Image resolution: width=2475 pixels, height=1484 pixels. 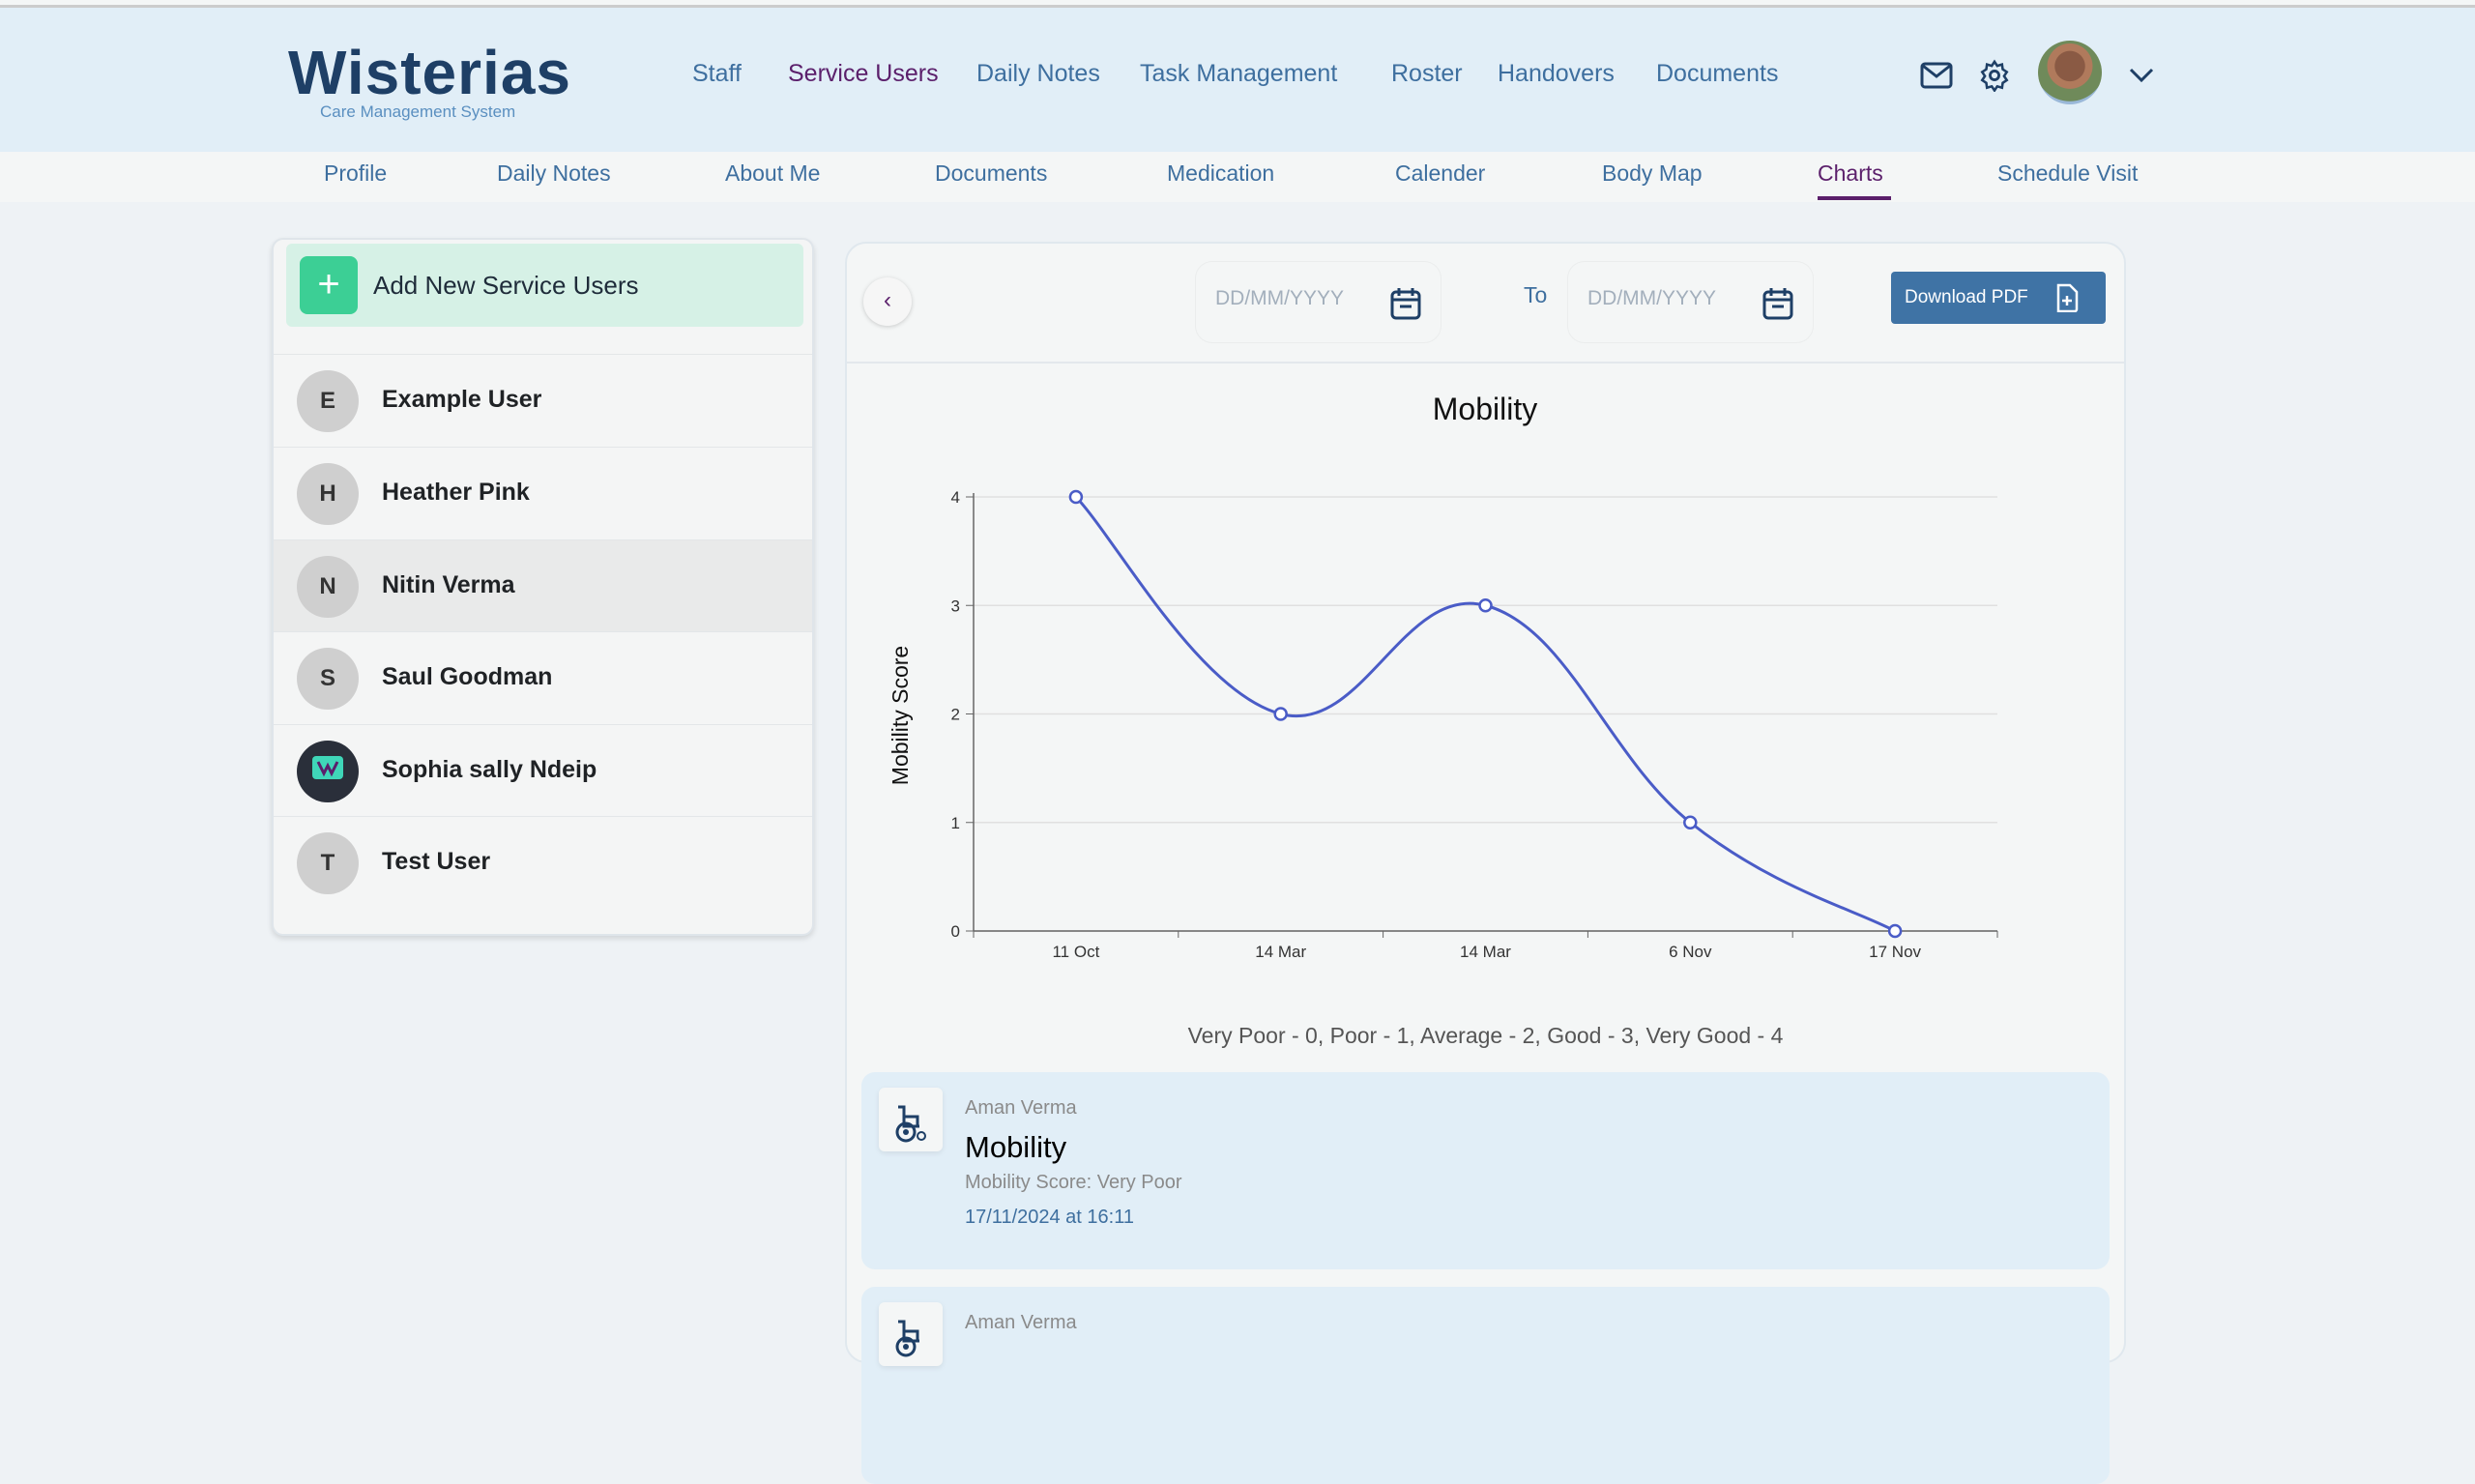 What do you see at coordinates (328, 494) in the screenshot?
I see `avatar: H` at bounding box center [328, 494].